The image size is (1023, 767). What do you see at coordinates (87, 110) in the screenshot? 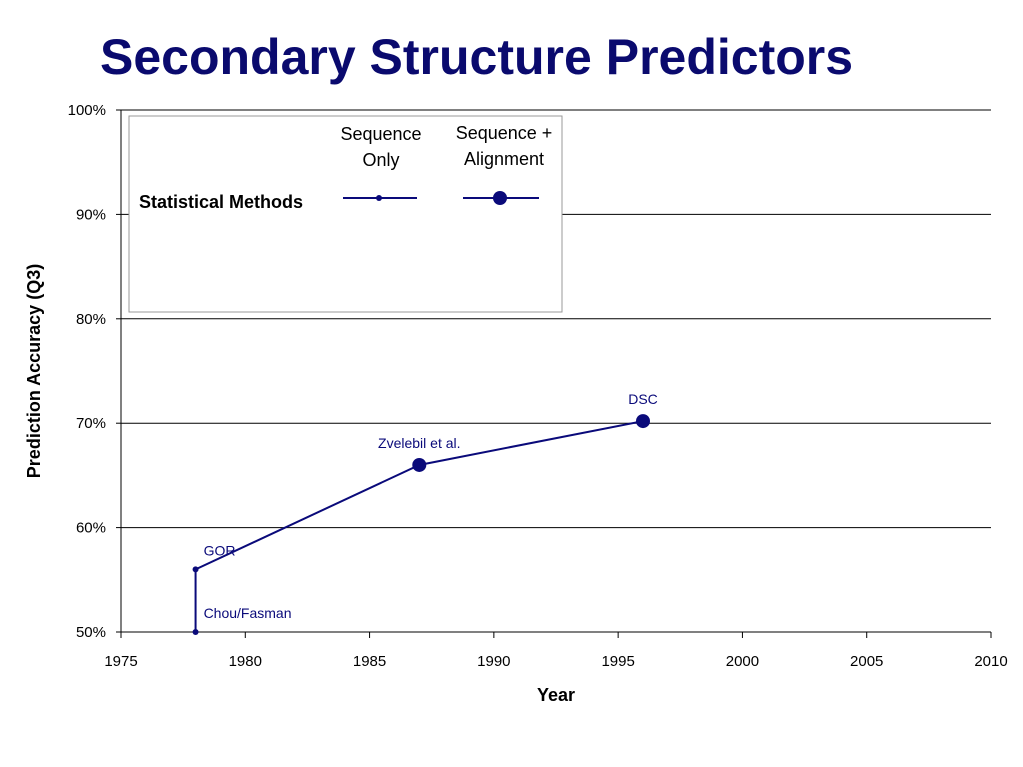
I see `y-tick-label: 100%` at bounding box center [87, 110].